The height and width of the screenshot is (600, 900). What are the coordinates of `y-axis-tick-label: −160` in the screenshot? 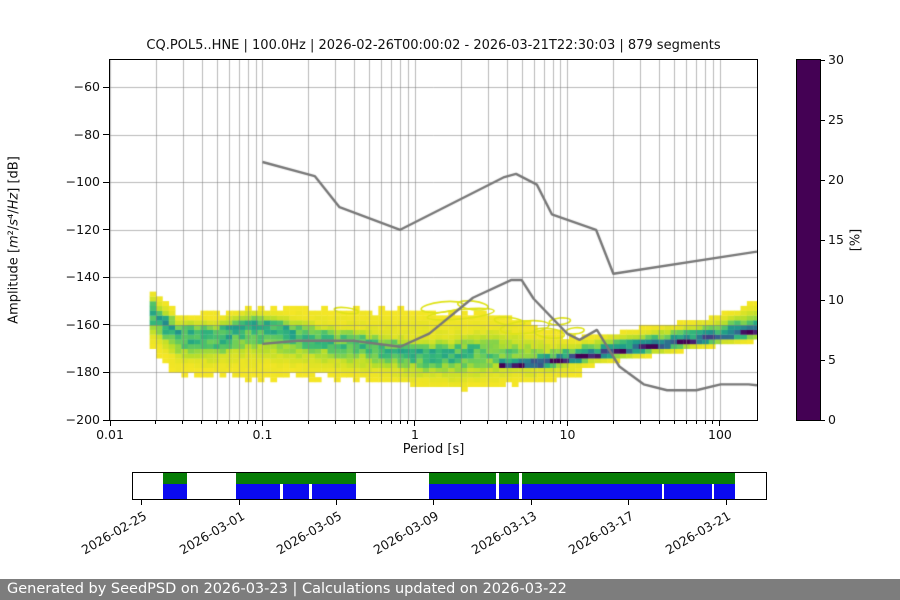 It's located at (82, 324).